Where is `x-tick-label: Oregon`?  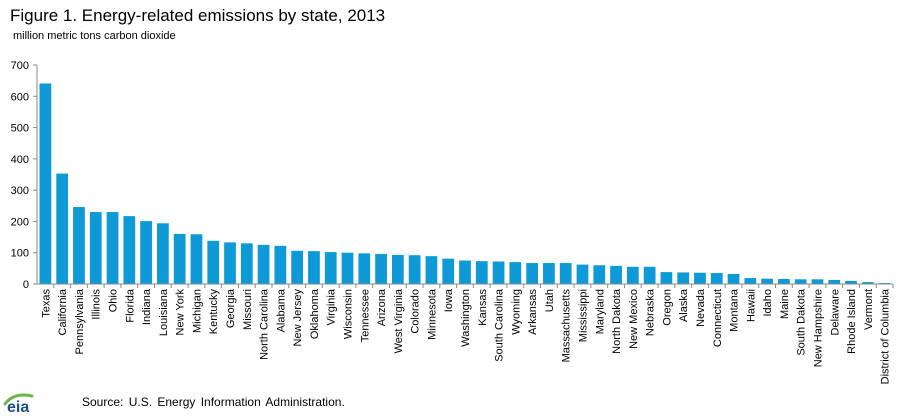
x-tick-label: Oregon is located at coordinates (667, 307).